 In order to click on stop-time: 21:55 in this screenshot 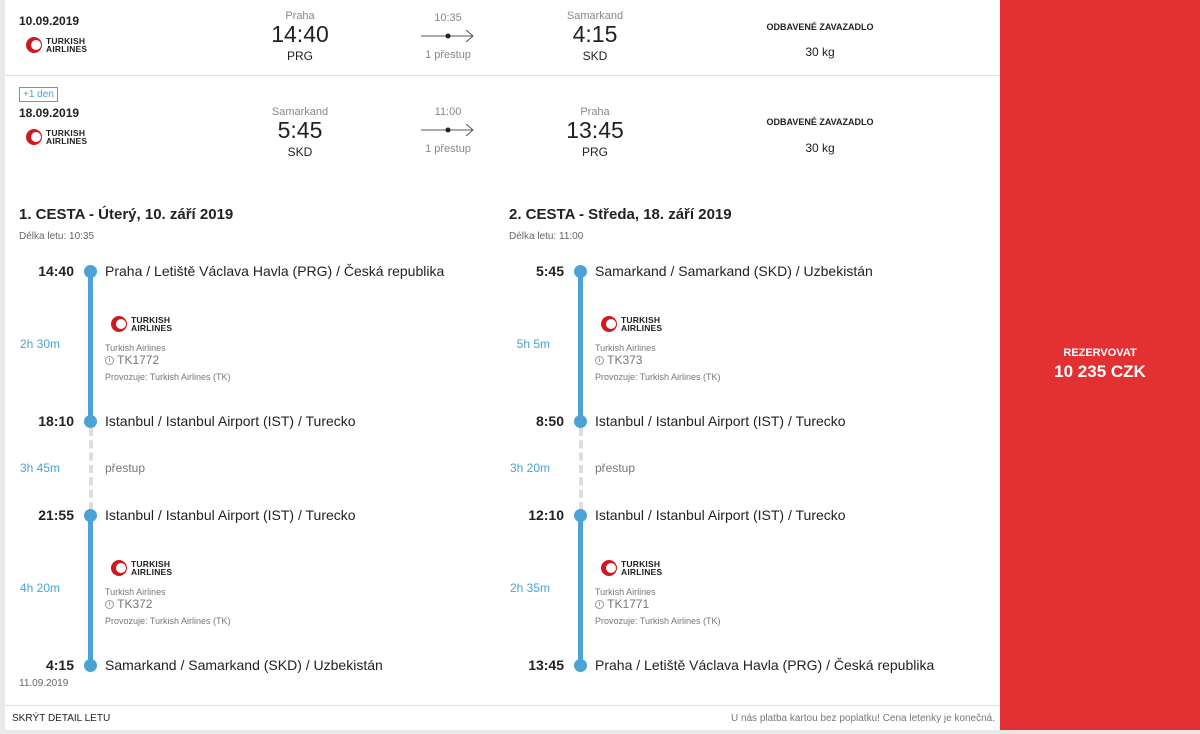, I will do `click(56, 515)`.